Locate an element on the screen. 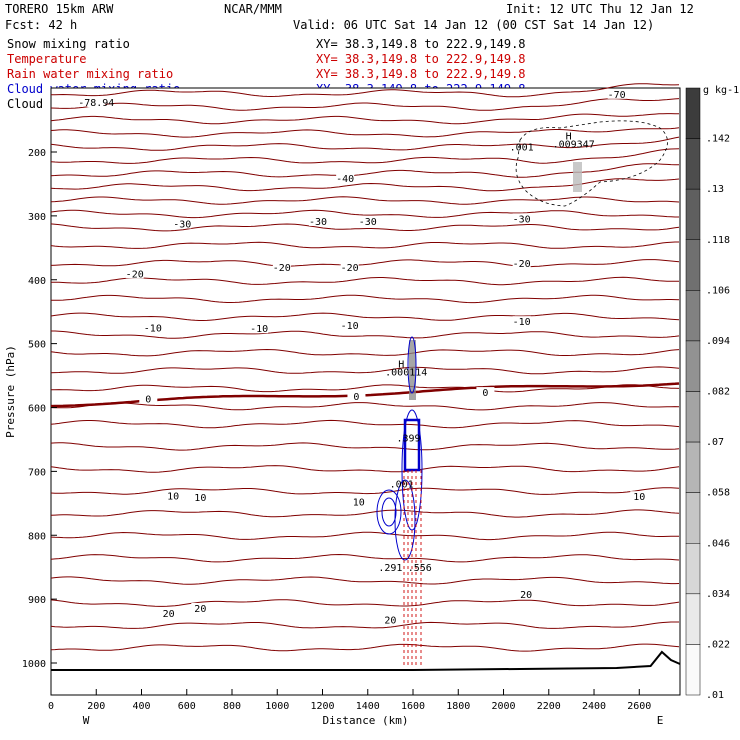 This screenshot has width=740, height=740. max-value: .291 is located at coordinates (390, 568).